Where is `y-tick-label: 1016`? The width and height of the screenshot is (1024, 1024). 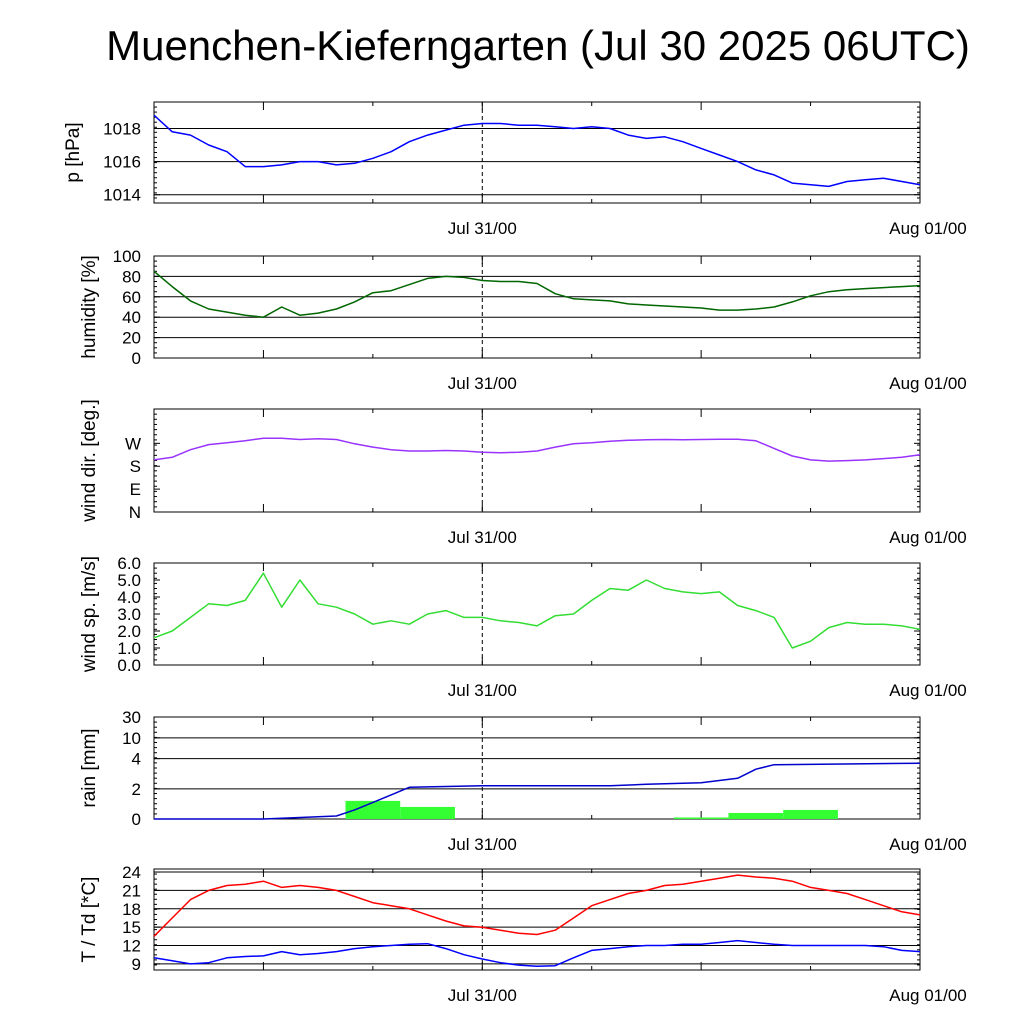
y-tick-label: 1016 is located at coordinates (122, 162).